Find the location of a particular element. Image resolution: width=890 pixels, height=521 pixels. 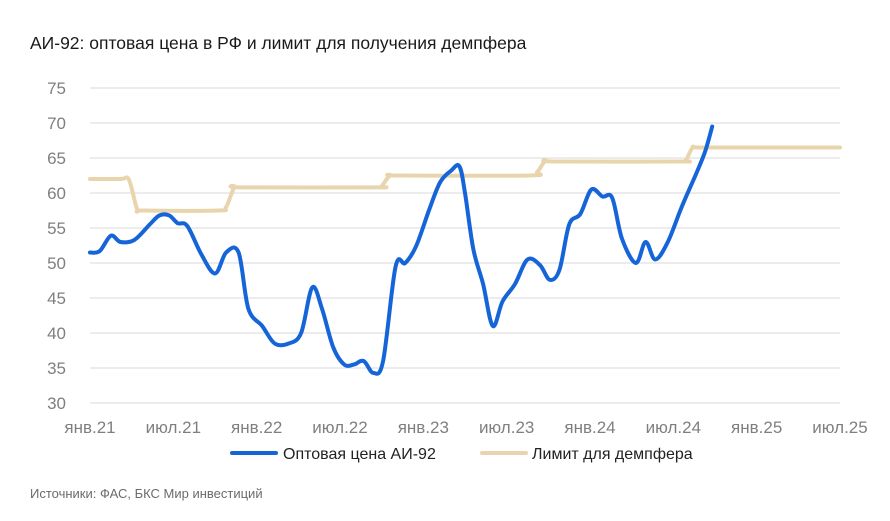

y-tick-label: 45 is located at coordinates (56, 298).